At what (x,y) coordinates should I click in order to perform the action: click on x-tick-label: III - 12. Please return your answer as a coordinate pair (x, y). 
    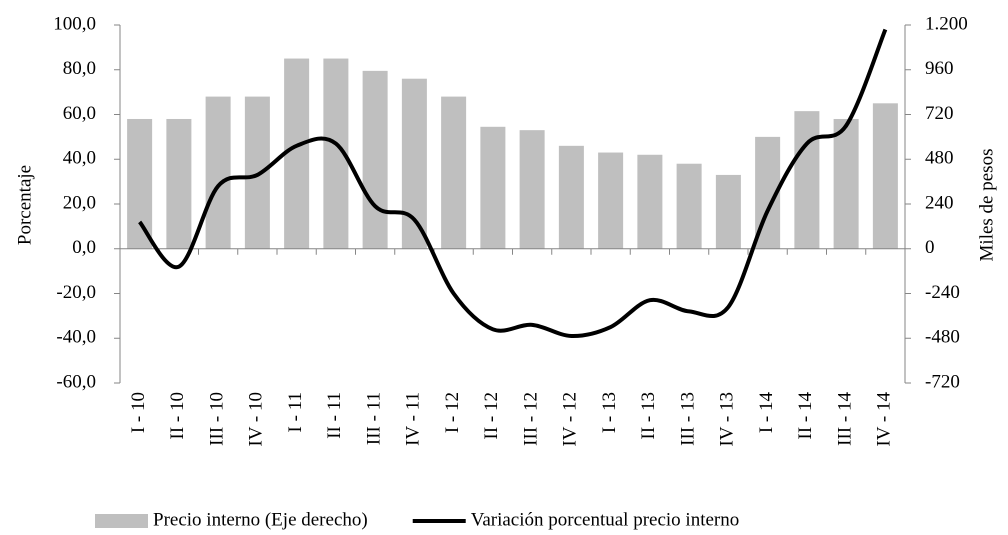
    Looking at the image, I should click on (530, 419).